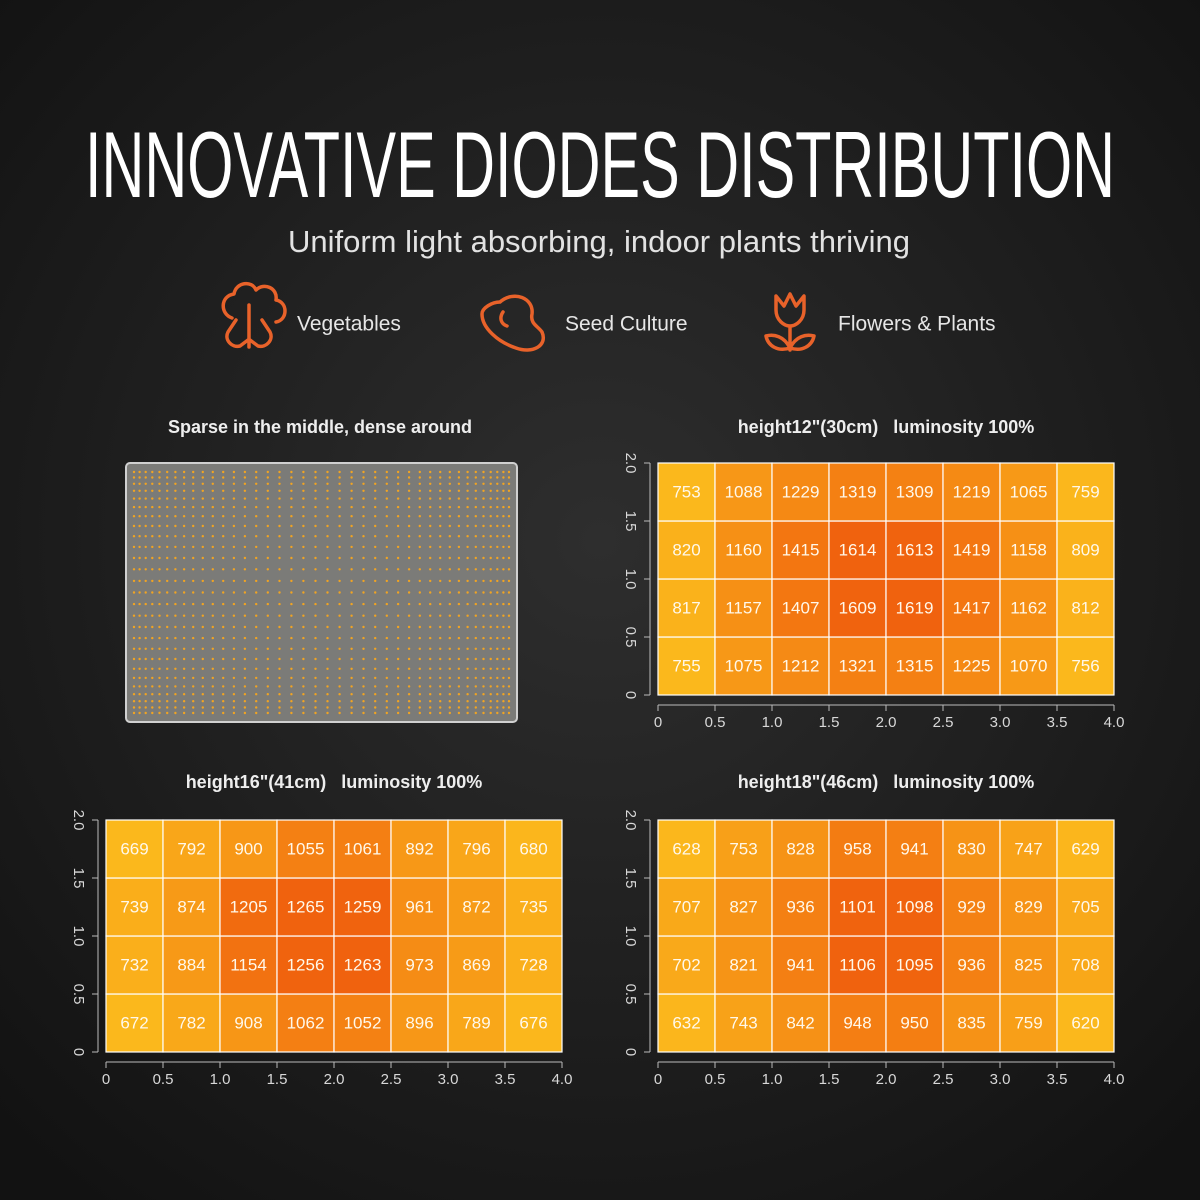  What do you see at coordinates (915, 491) in the screenshot?
I see `cell-label: 1309` at bounding box center [915, 491].